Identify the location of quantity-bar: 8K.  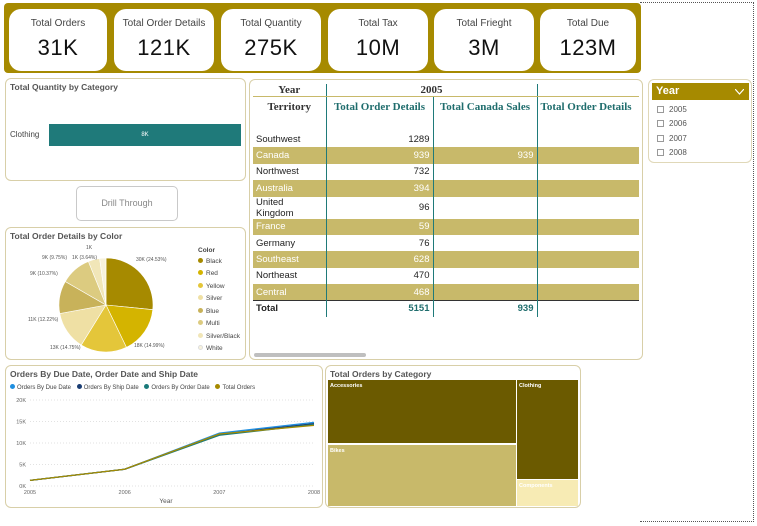
(145, 135).